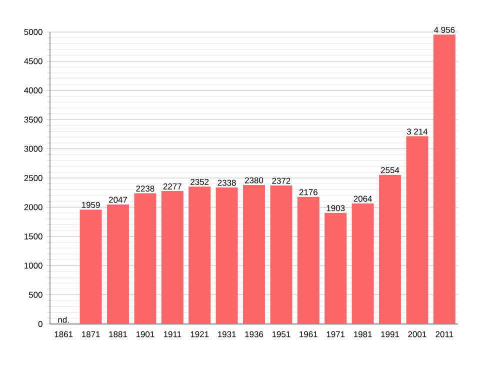 The width and height of the screenshot is (488, 373). I want to click on x-tick-label: 1971, so click(335, 334).